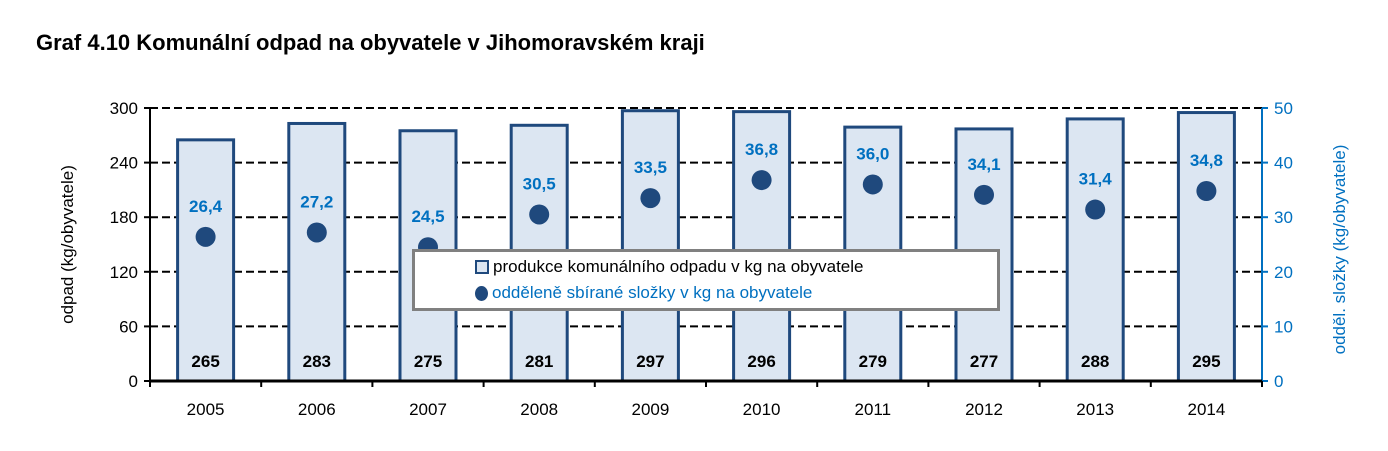 The width and height of the screenshot is (1388, 451). I want to click on marker-data-label: 30,5, so click(539, 183).